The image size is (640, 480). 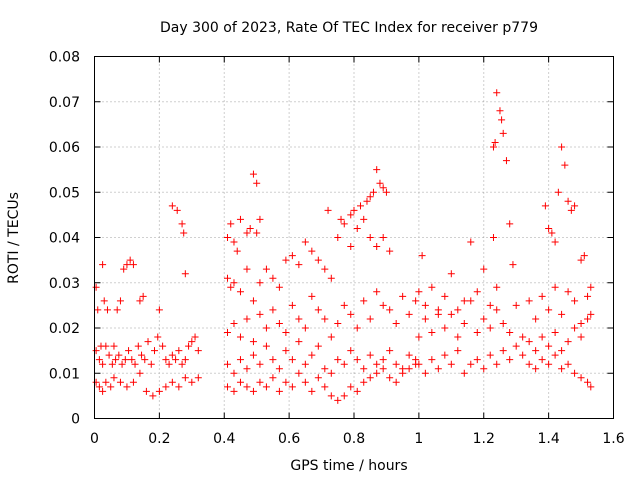 What do you see at coordinates (64, 193) in the screenshot?
I see `y-tick-label: 0.05` at bounding box center [64, 193].